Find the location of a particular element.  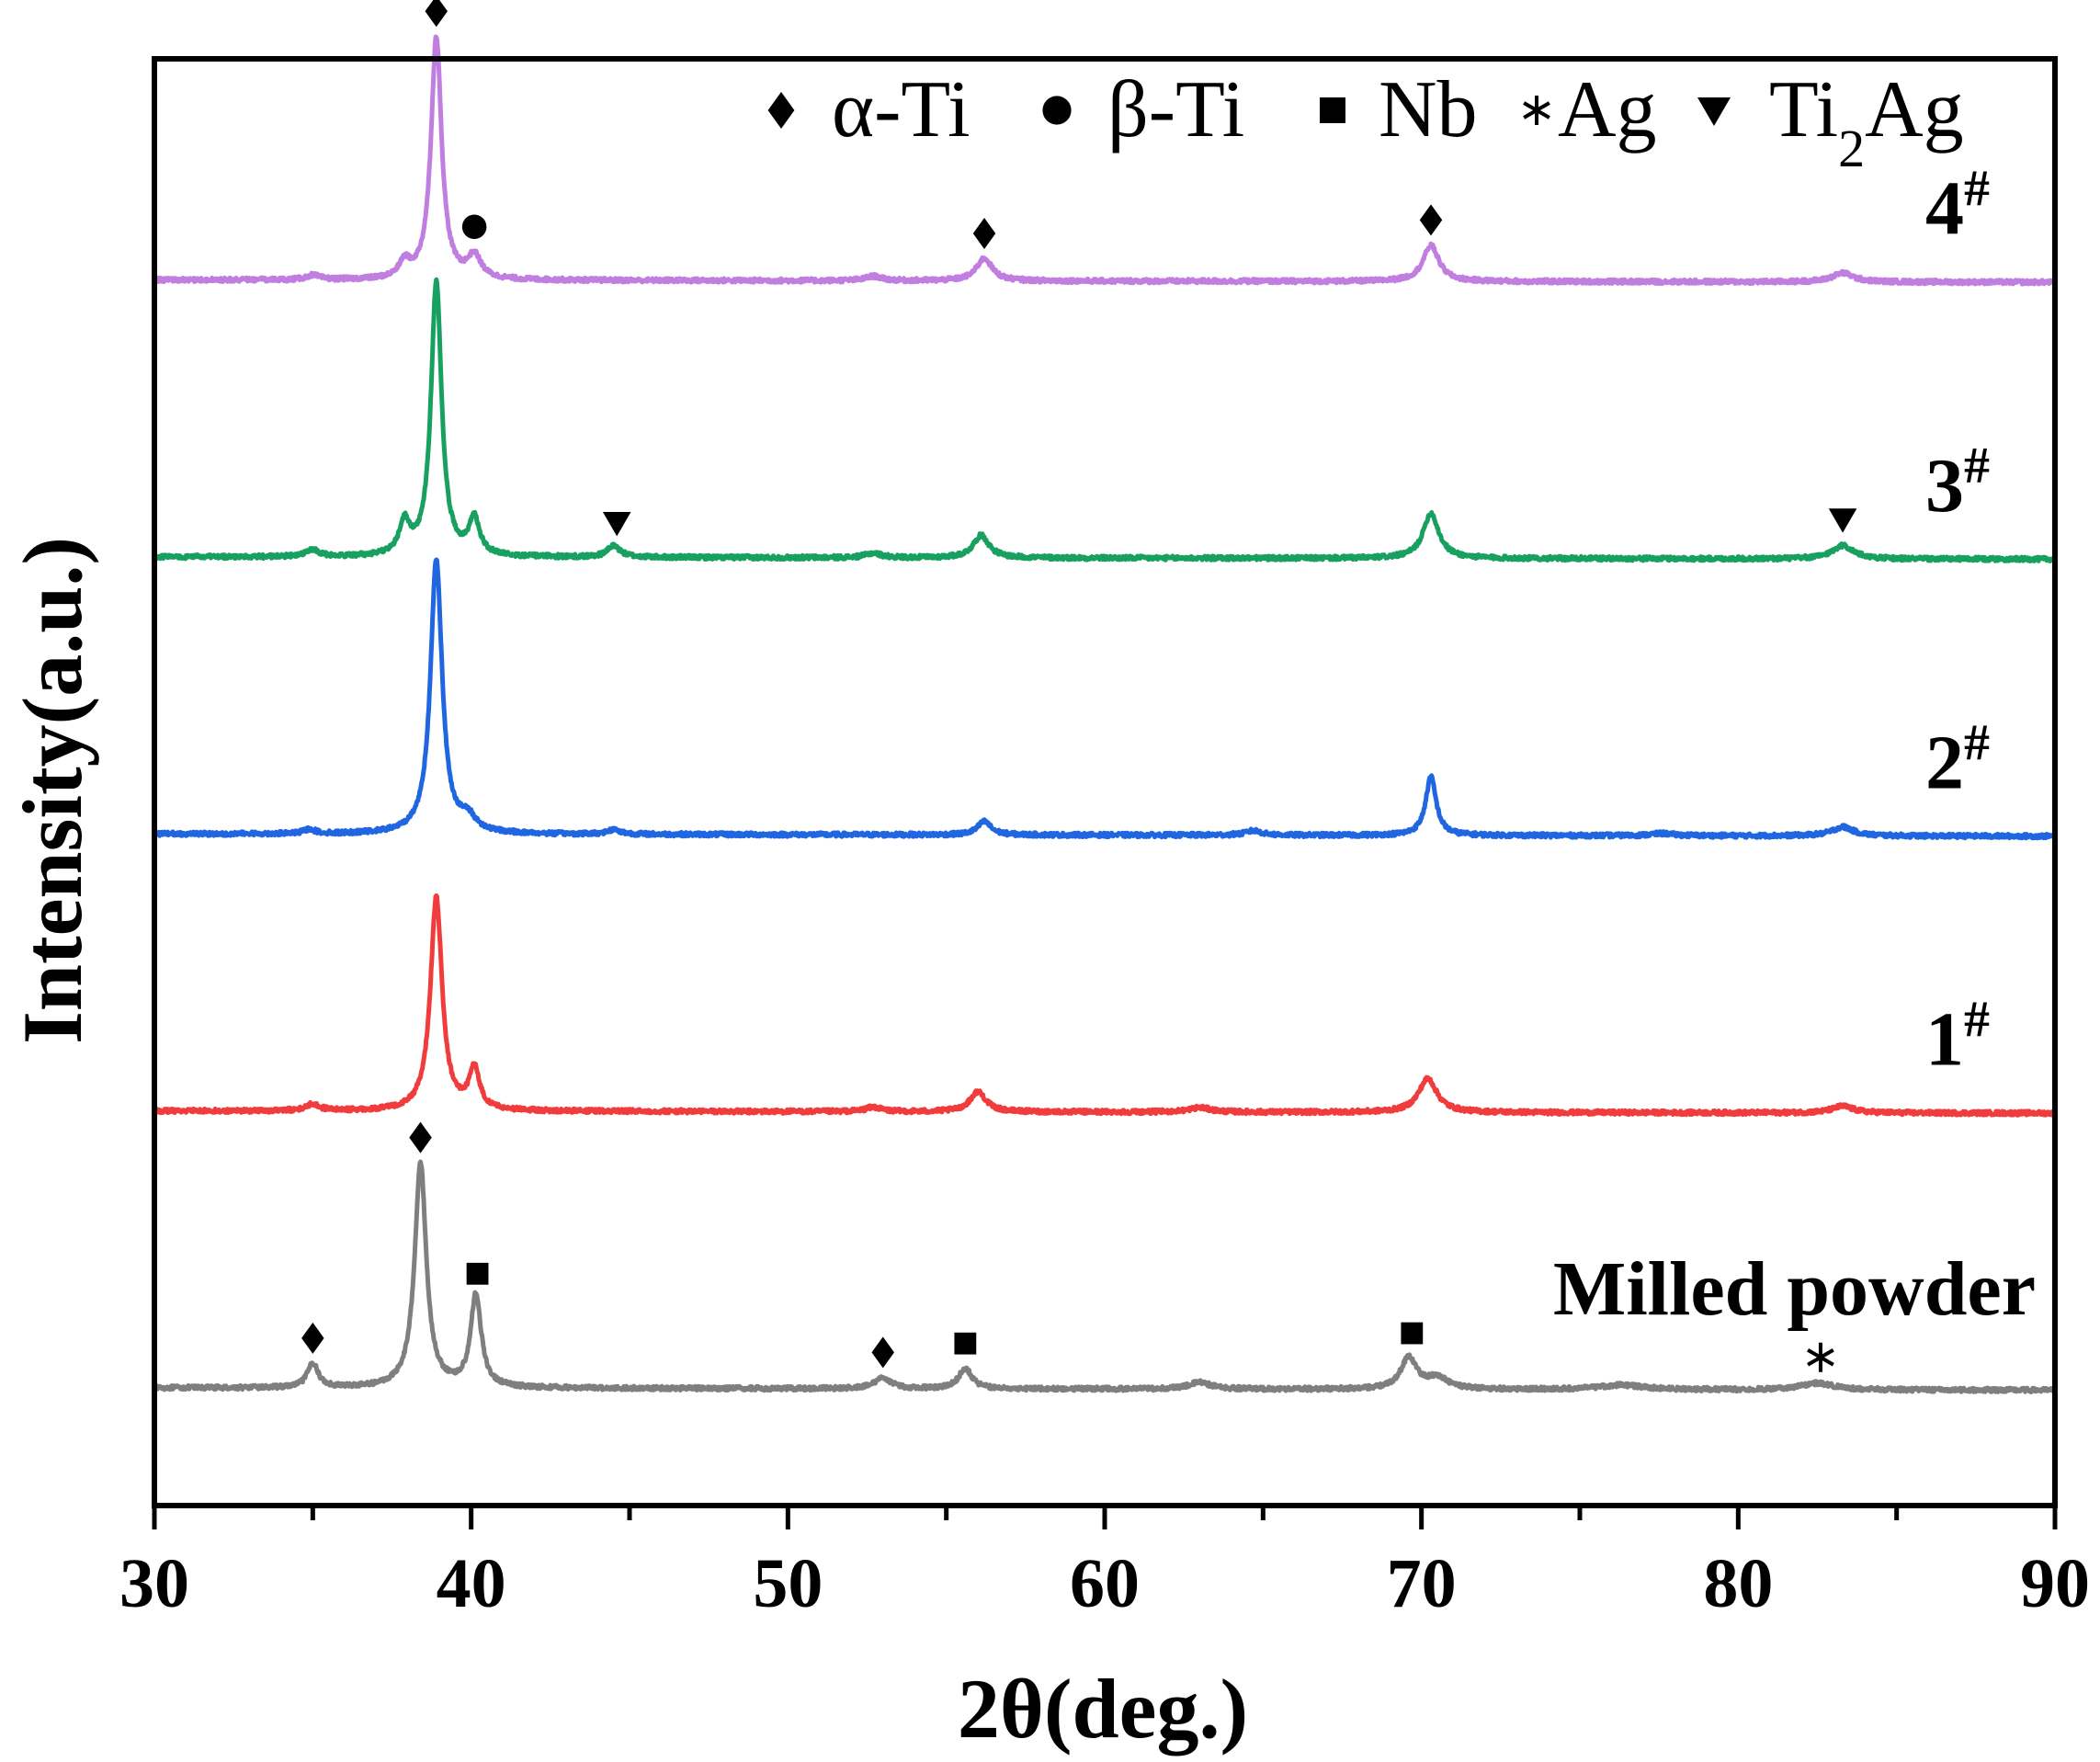

circle-marker is located at coordinates (474, 227).